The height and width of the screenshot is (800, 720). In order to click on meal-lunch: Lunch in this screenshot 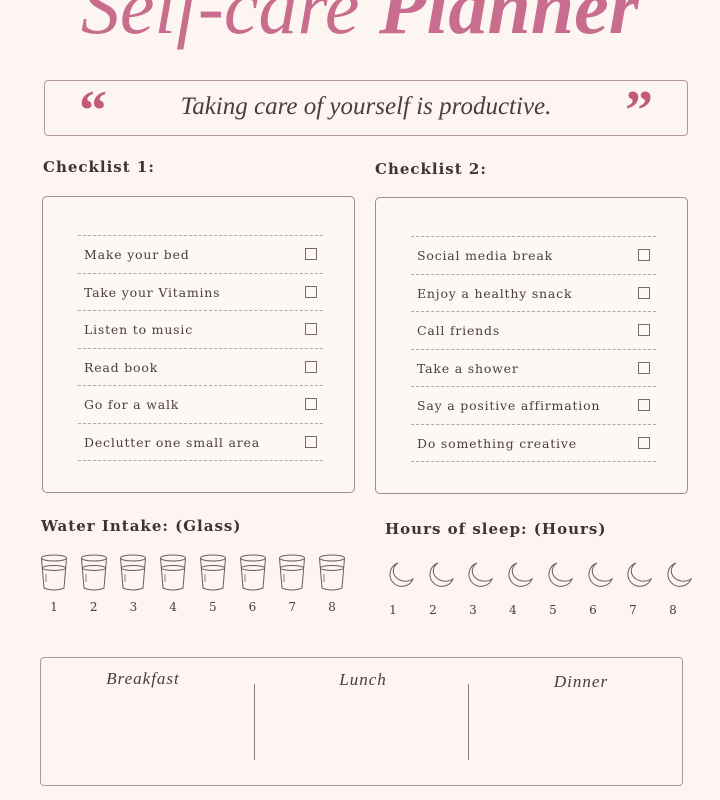, I will do `click(363, 679)`.